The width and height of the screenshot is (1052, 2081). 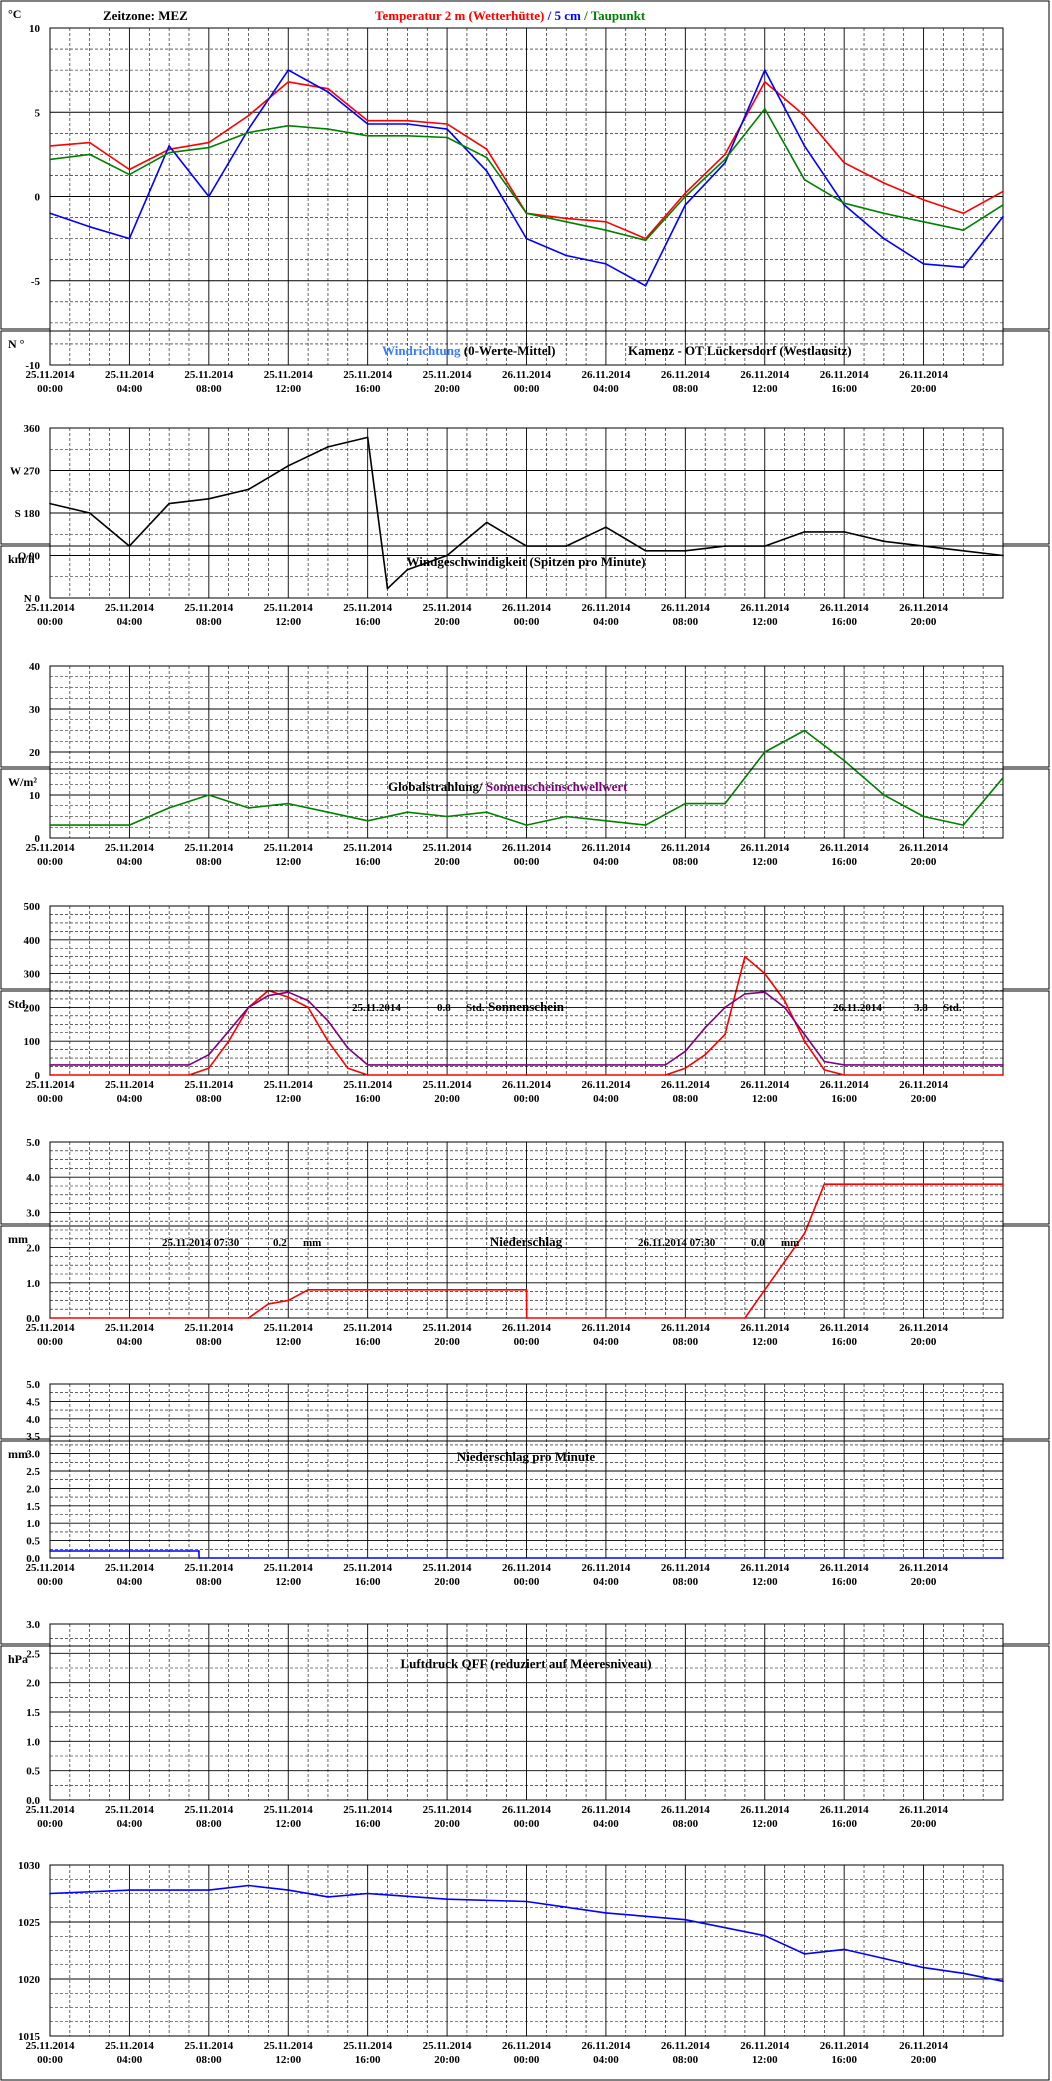 I want to click on daily-date: 26.11.2014, so click(x=857, y=1008).